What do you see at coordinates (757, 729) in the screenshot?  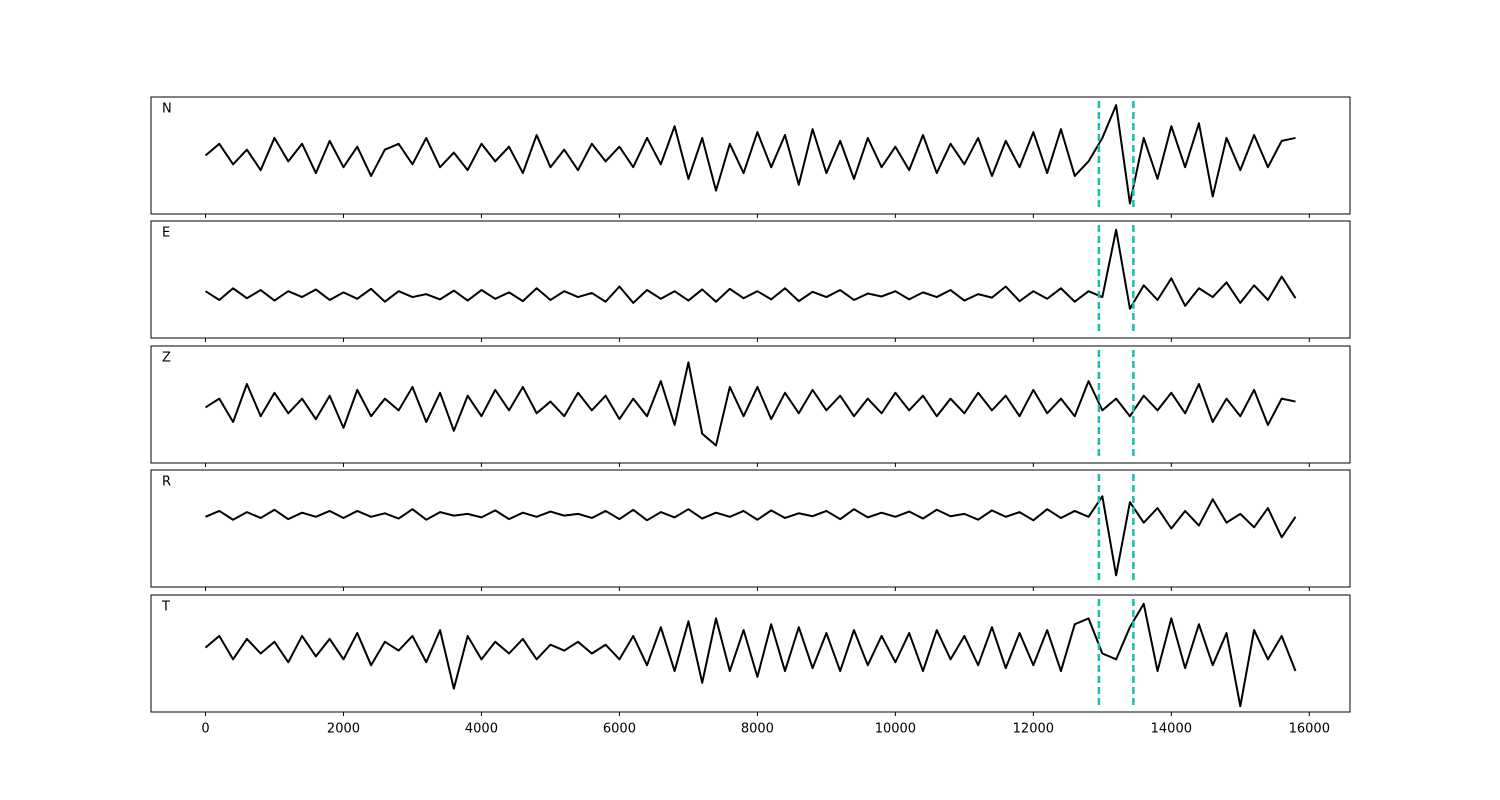 I see `x-tick-label: 8000` at bounding box center [757, 729].